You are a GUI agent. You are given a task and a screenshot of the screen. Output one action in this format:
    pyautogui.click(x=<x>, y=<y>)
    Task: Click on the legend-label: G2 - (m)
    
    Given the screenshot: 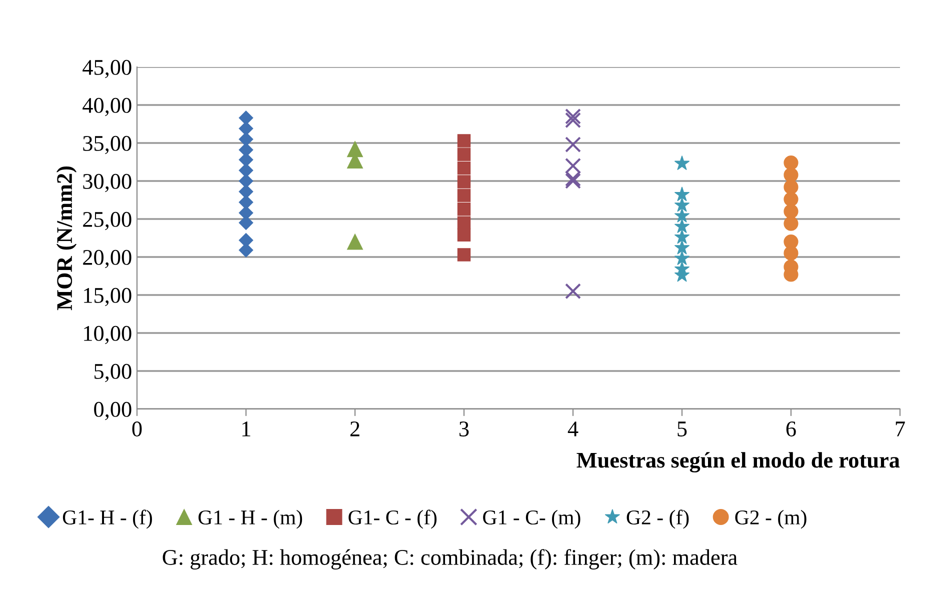 What is the action you would take?
    pyautogui.click(x=770, y=519)
    